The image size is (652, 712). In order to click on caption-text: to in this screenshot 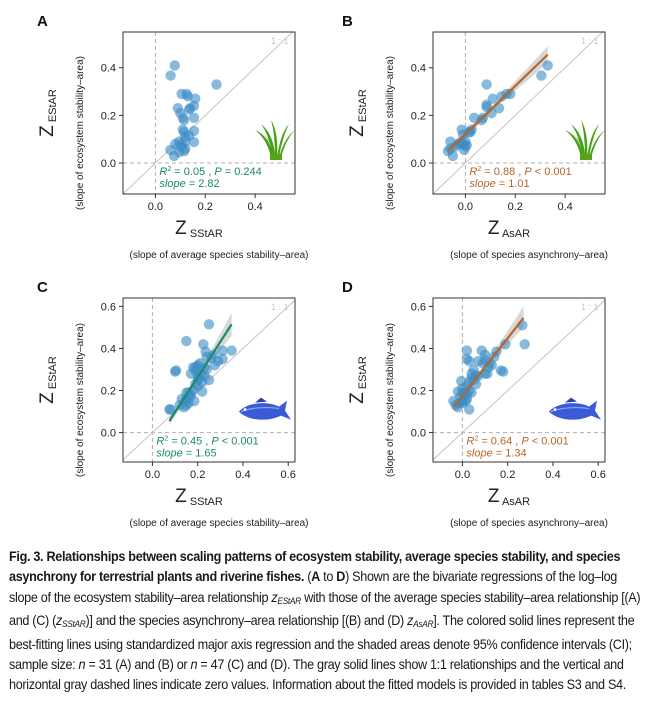, I will do `click(328, 577)`.